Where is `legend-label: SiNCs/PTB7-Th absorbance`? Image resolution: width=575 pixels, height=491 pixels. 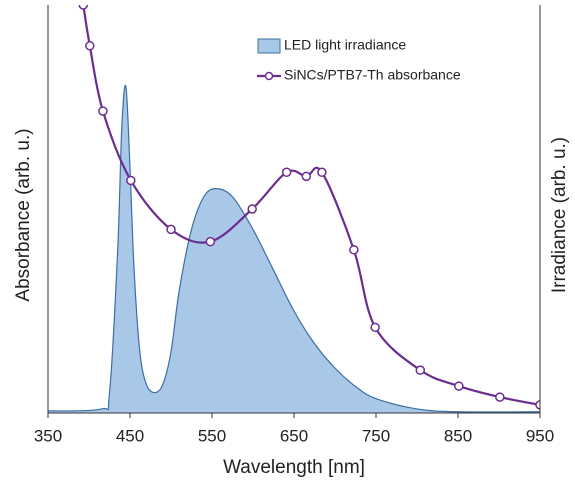
legend-label: SiNCs/PTB7-Th absorbance is located at coordinates (372, 75).